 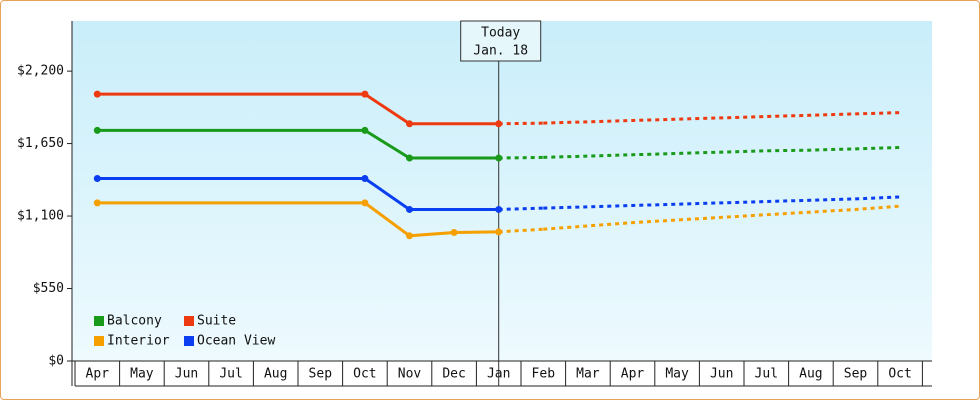 I want to click on x-tick-label: Dec, so click(x=453, y=374).